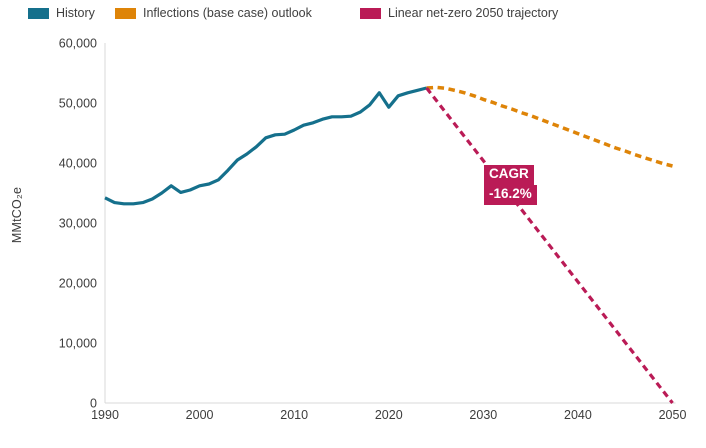  What do you see at coordinates (473, 13) in the screenshot?
I see `legend-label-netzero: Linear net-zero 2050 trajectory` at bounding box center [473, 13].